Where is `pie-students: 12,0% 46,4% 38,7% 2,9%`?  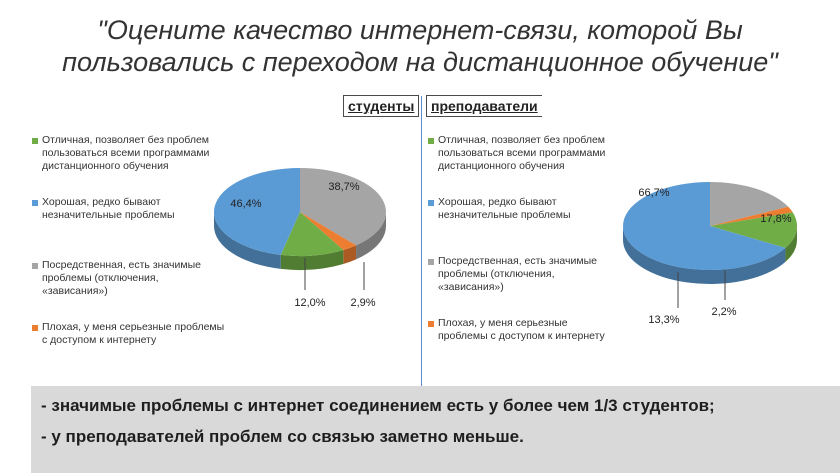
pie-students: 12,0% 46,4% 38,7% 2,9% is located at coordinates (300, 238).